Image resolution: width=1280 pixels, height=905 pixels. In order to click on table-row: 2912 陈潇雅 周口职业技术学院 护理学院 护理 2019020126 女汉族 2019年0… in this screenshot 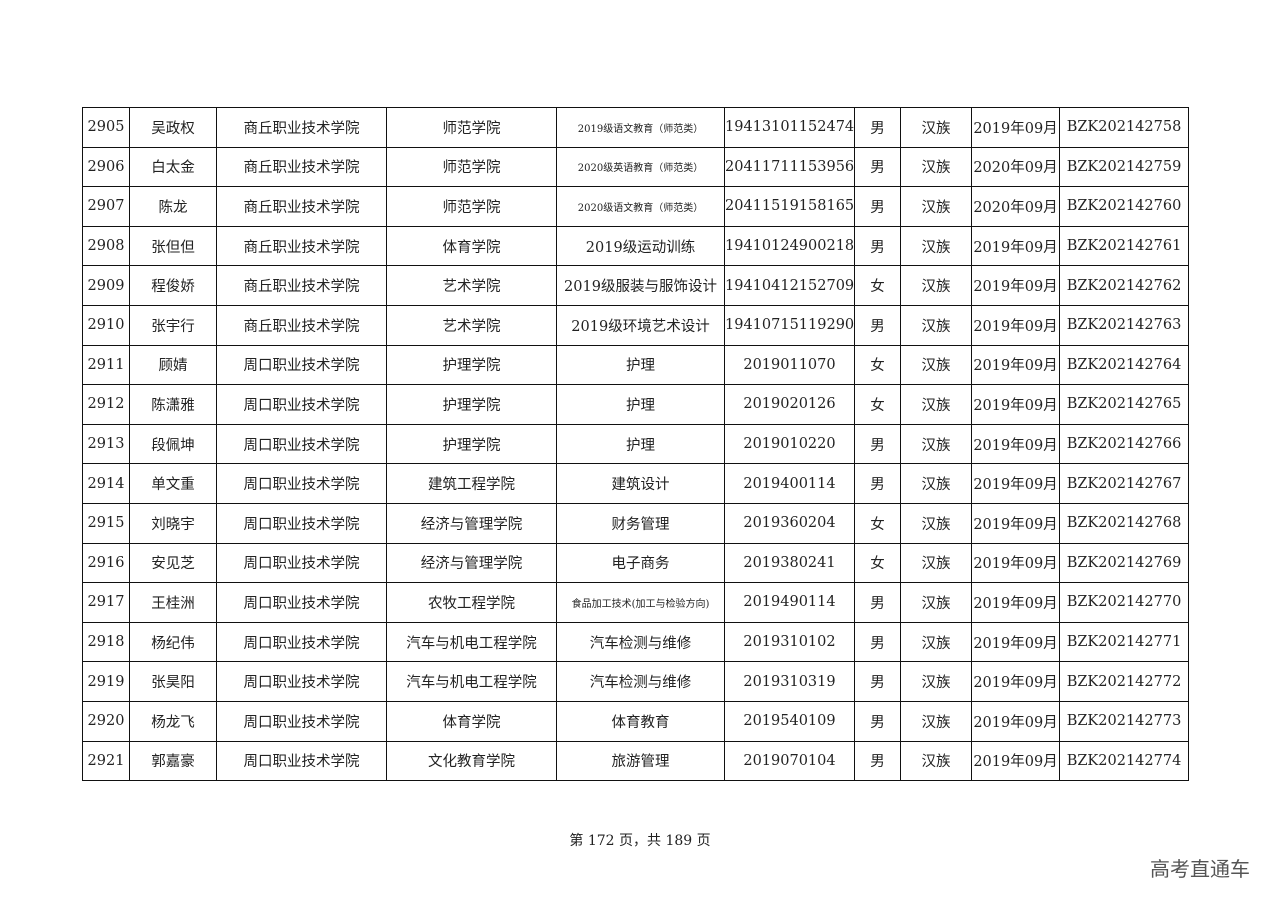, I will do `click(635, 404)`.